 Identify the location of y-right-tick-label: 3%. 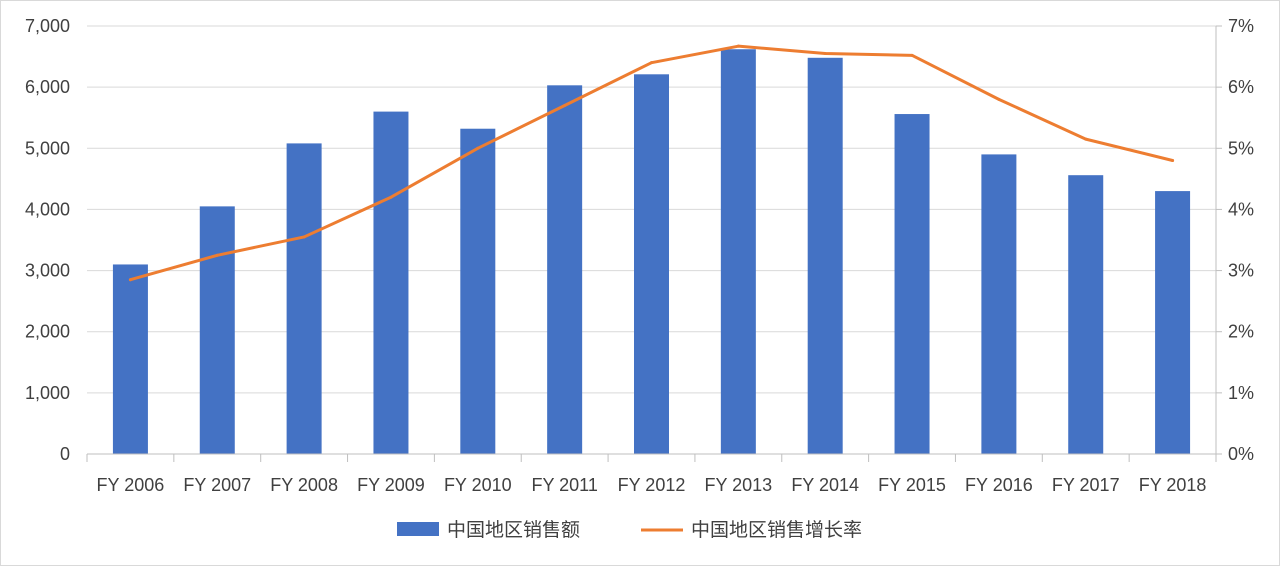
(1241, 271).